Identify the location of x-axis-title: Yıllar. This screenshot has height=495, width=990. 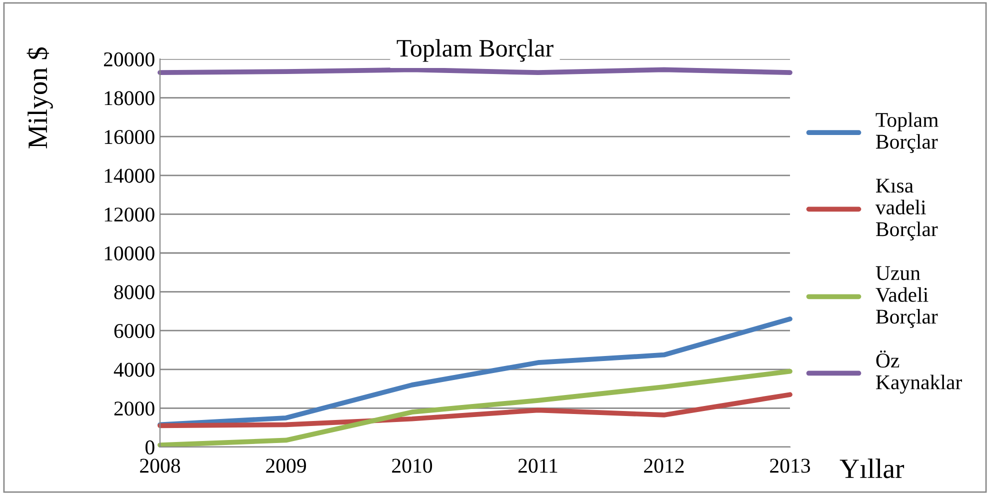
(872, 468).